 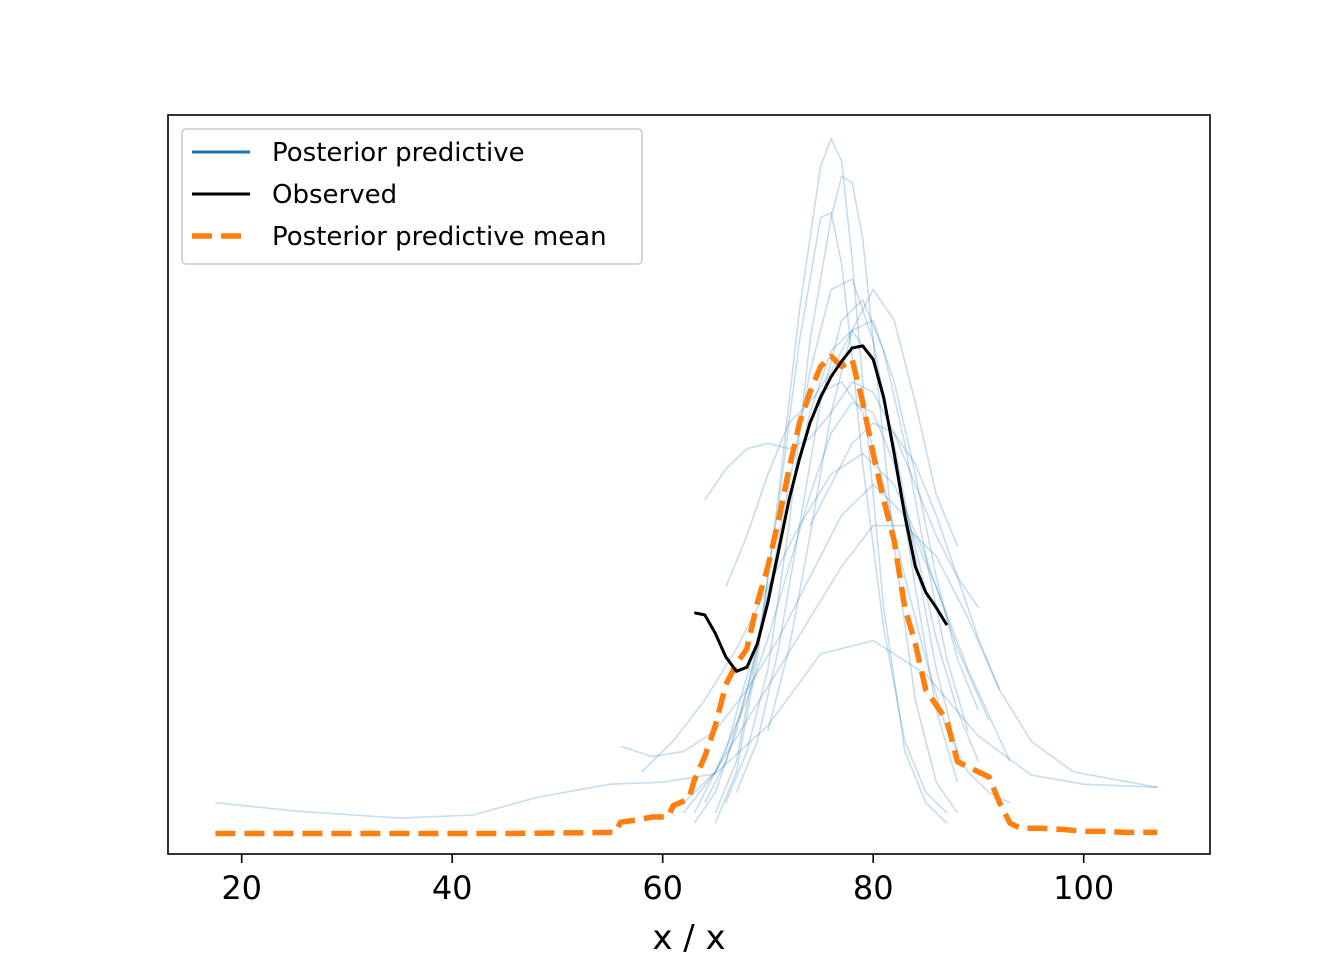 I want to click on legend-box, so click(x=412, y=196).